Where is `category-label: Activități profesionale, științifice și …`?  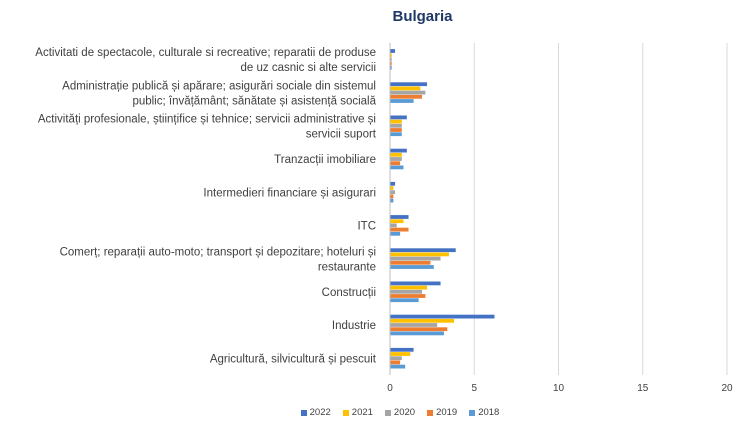 category-label: Activități profesionale, științifice și … is located at coordinates (207, 120).